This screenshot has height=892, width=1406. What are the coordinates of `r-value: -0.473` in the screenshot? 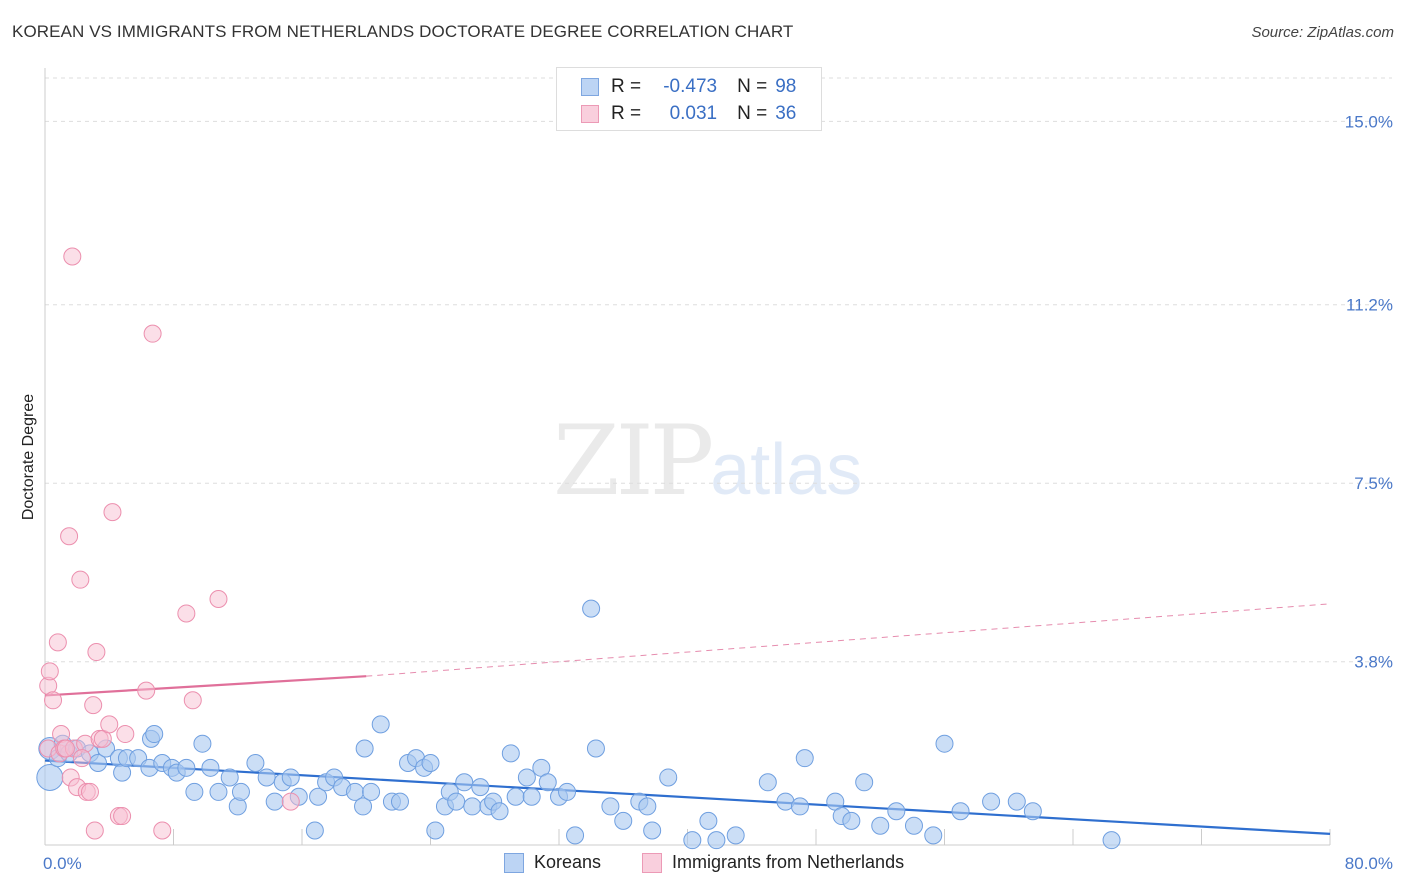 It's located at (690, 86).